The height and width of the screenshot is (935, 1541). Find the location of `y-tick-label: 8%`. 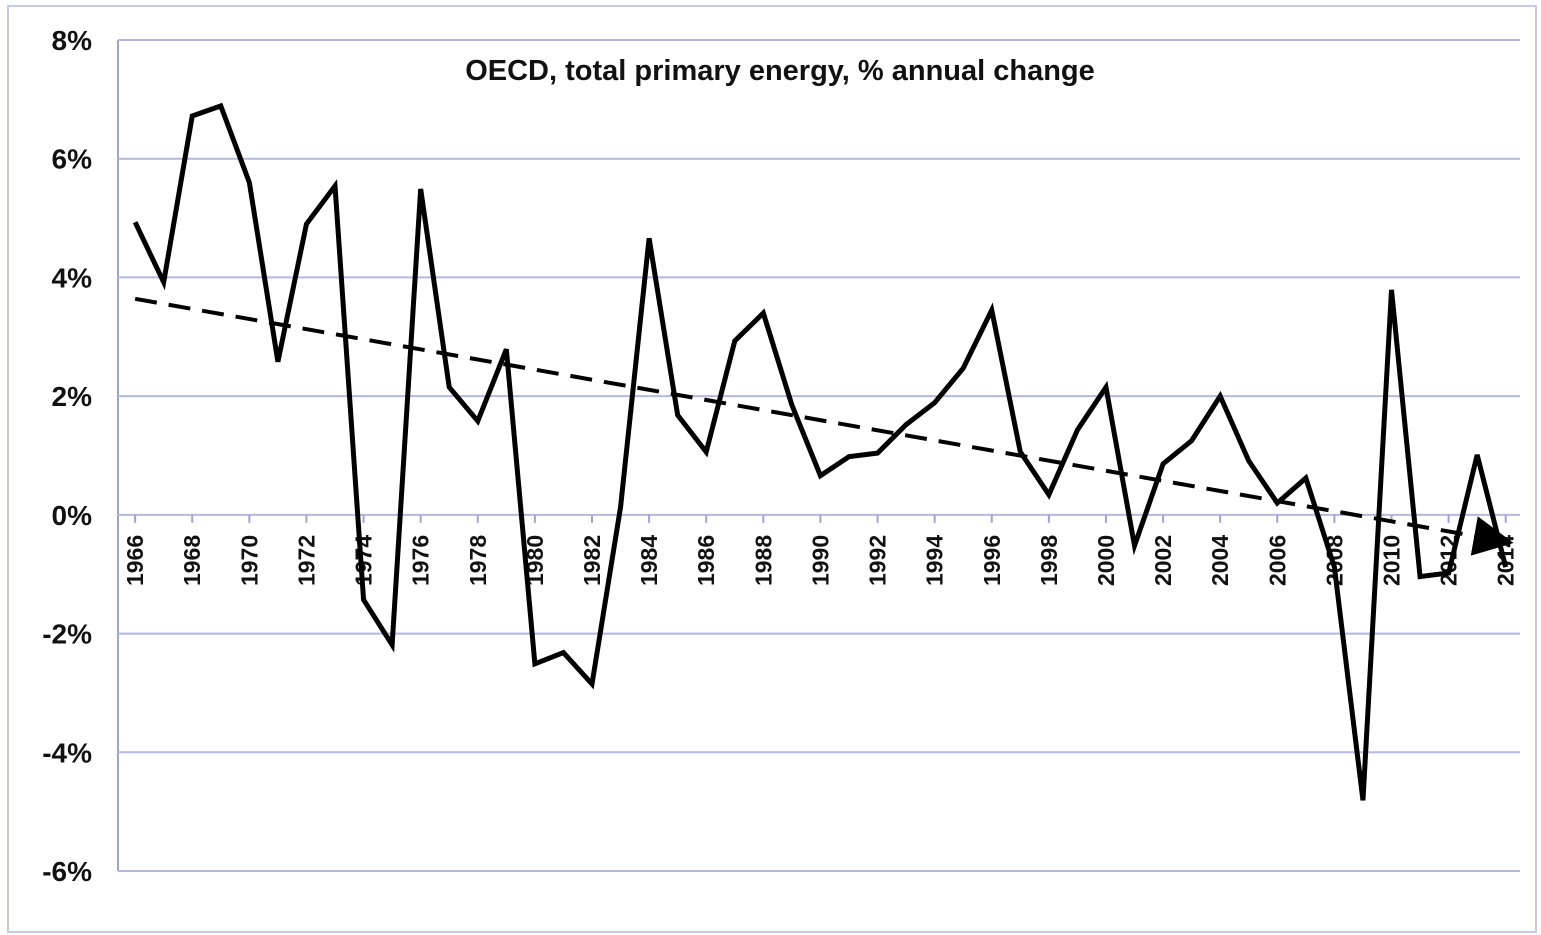

y-tick-label: 8% is located at coordinates (72, 40).